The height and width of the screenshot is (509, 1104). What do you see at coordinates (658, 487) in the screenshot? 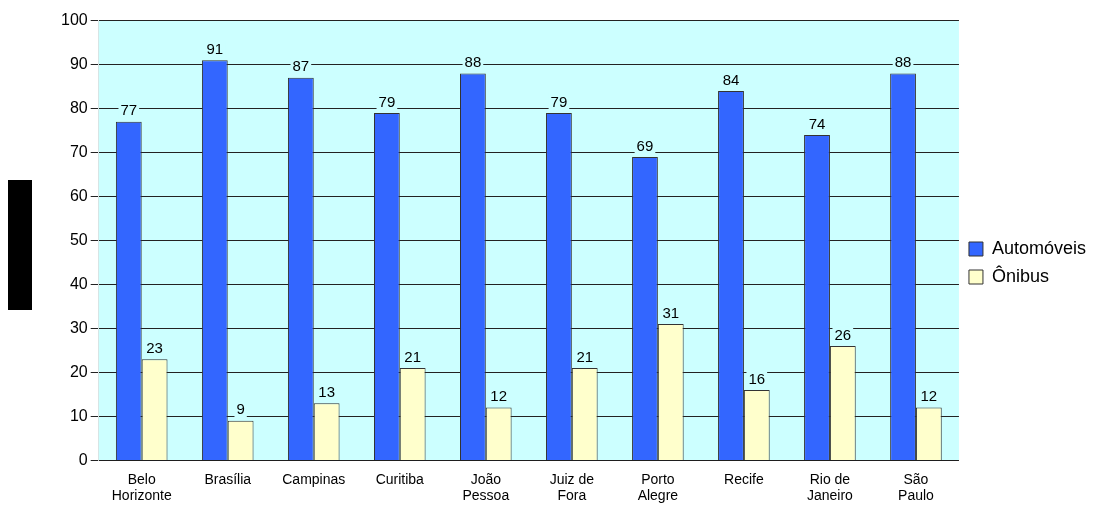
I see `x-tick-label: Porto Alegre` at bounding box center [658, 487].